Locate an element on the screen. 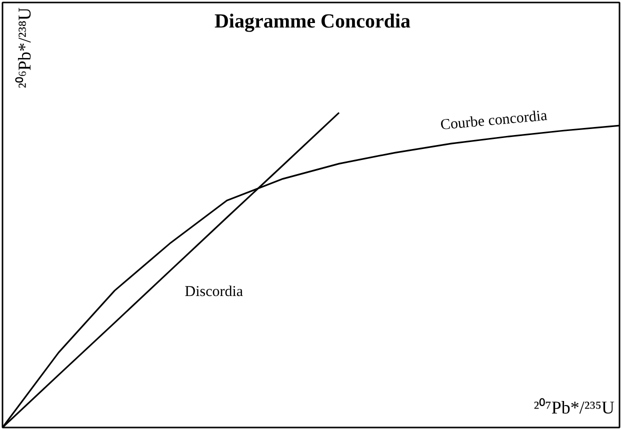 This screenshot has height=429, width=621. chart-title: Diagramme Concordia is located at coordinates (312, 21).